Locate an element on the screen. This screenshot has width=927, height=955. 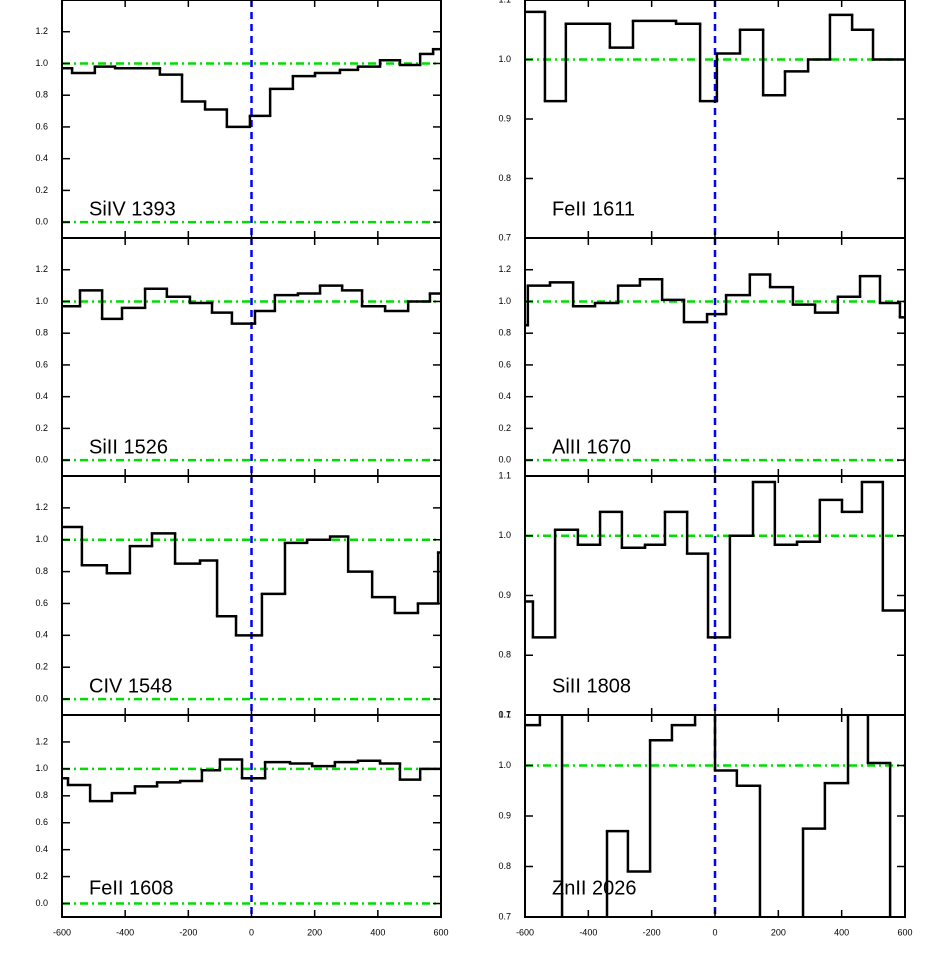
panel: 0.0 0.2 0.4 0.6 0.8 1.0 1.2 CIV 1548 is located at coordinates (238, 595).